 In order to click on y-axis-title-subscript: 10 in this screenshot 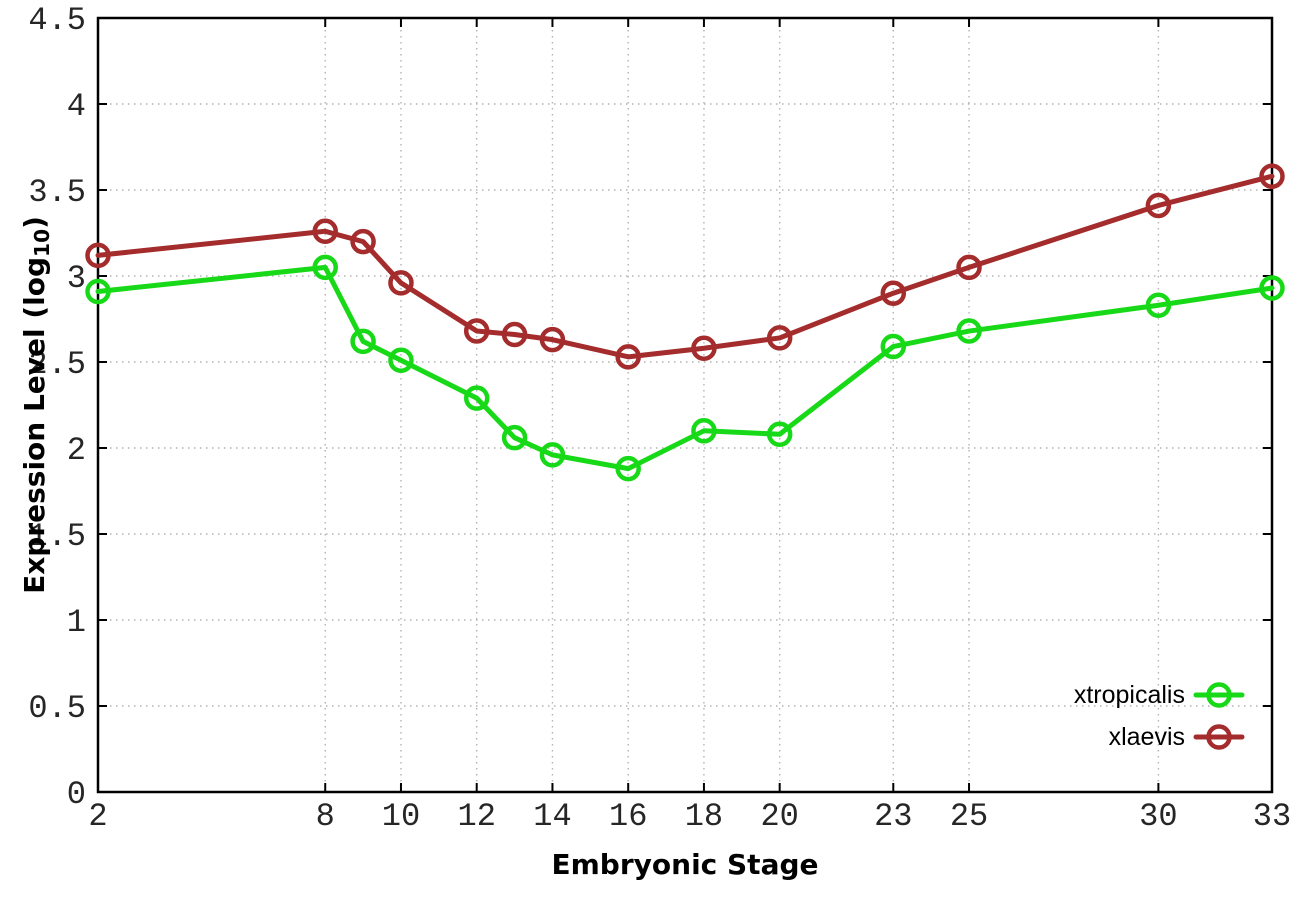, I will do `click(42, 242)`.